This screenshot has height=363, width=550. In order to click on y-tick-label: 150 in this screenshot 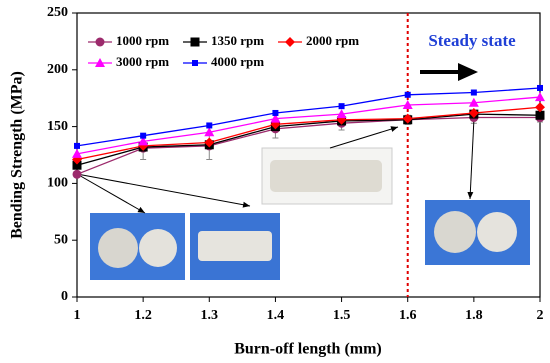, I will do `click(57, 126)`.